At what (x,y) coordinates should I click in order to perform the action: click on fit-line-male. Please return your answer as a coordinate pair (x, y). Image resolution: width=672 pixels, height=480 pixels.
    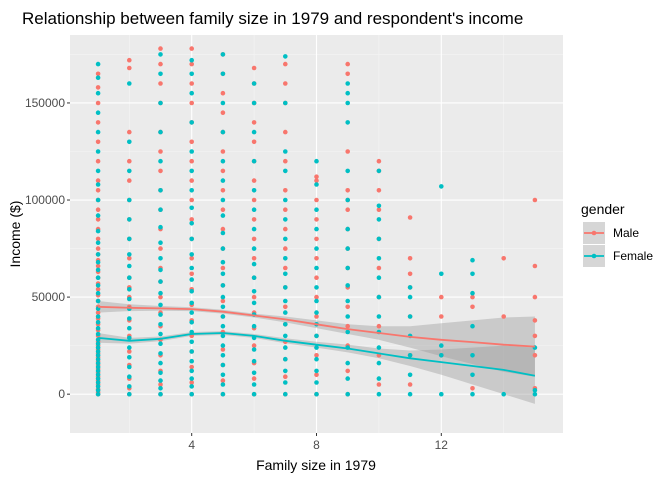
    Looking at the image, I should click on (316, 326).